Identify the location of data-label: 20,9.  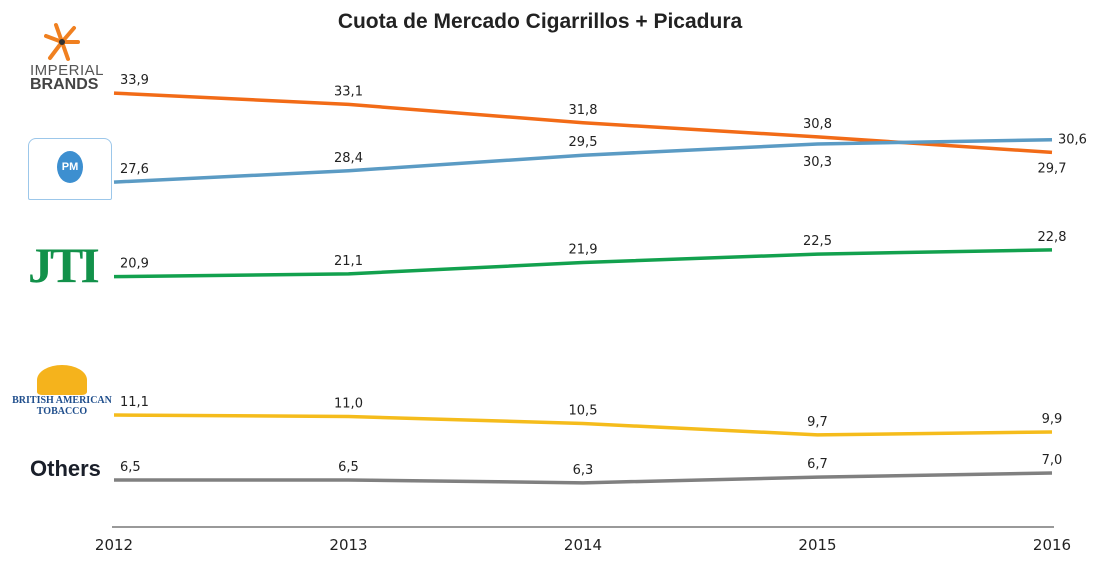
(134, 264).